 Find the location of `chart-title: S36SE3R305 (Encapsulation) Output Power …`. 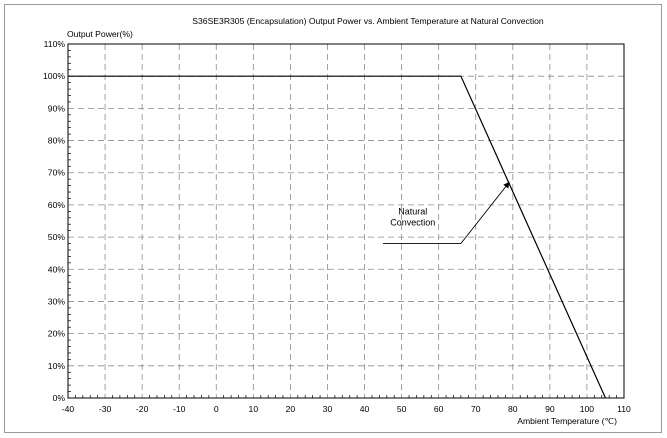

chart-title: S36SE3R305 (Encapsulation) Output Power … is located at coordinates (368, 21).